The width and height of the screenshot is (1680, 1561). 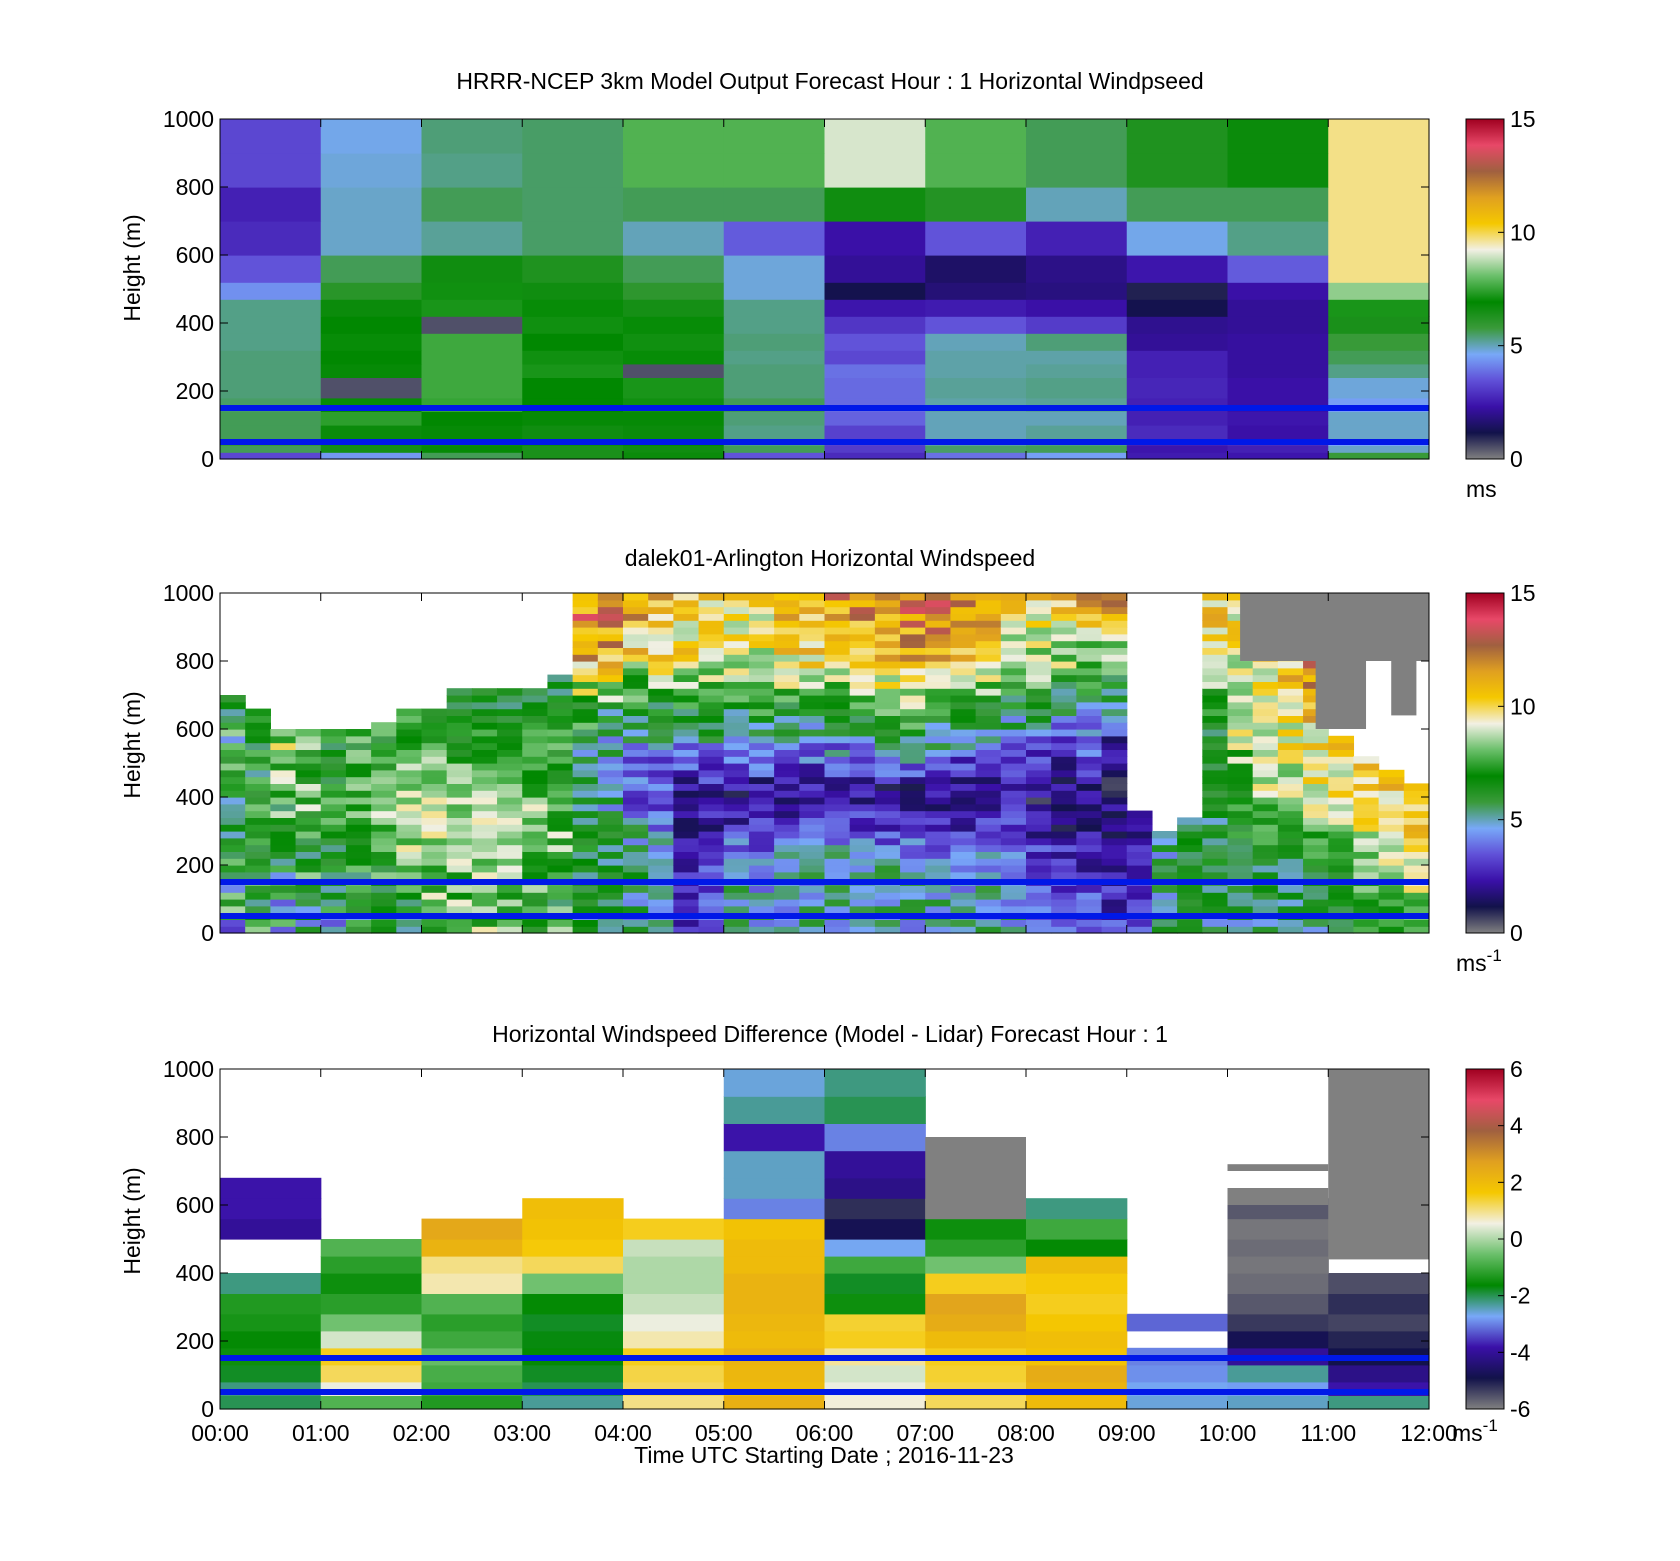 What do you see at coordinates (1026, 1433) in the screenshot?
I see `x-tick-label: 08:00` at bounding box center [1026, 1433].